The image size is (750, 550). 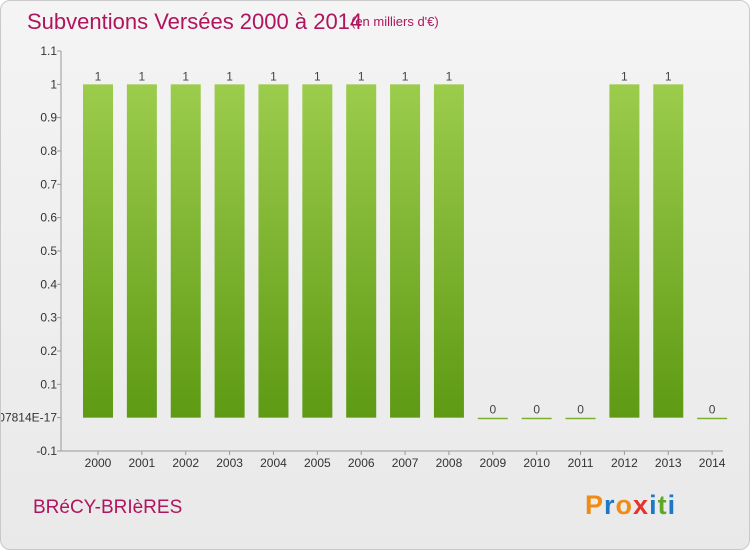 I want to click on x-tick-label: 2000, so click(x=98, y=463).